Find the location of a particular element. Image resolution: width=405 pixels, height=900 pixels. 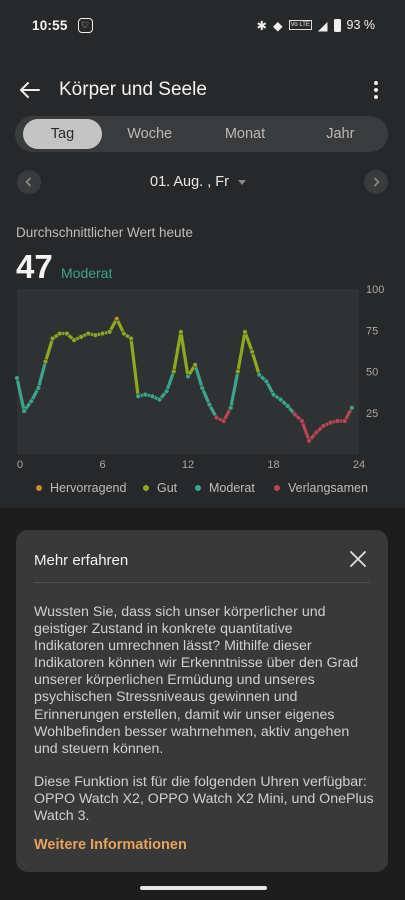

battery-percent: 93 % is located at coordinates (361, 25).